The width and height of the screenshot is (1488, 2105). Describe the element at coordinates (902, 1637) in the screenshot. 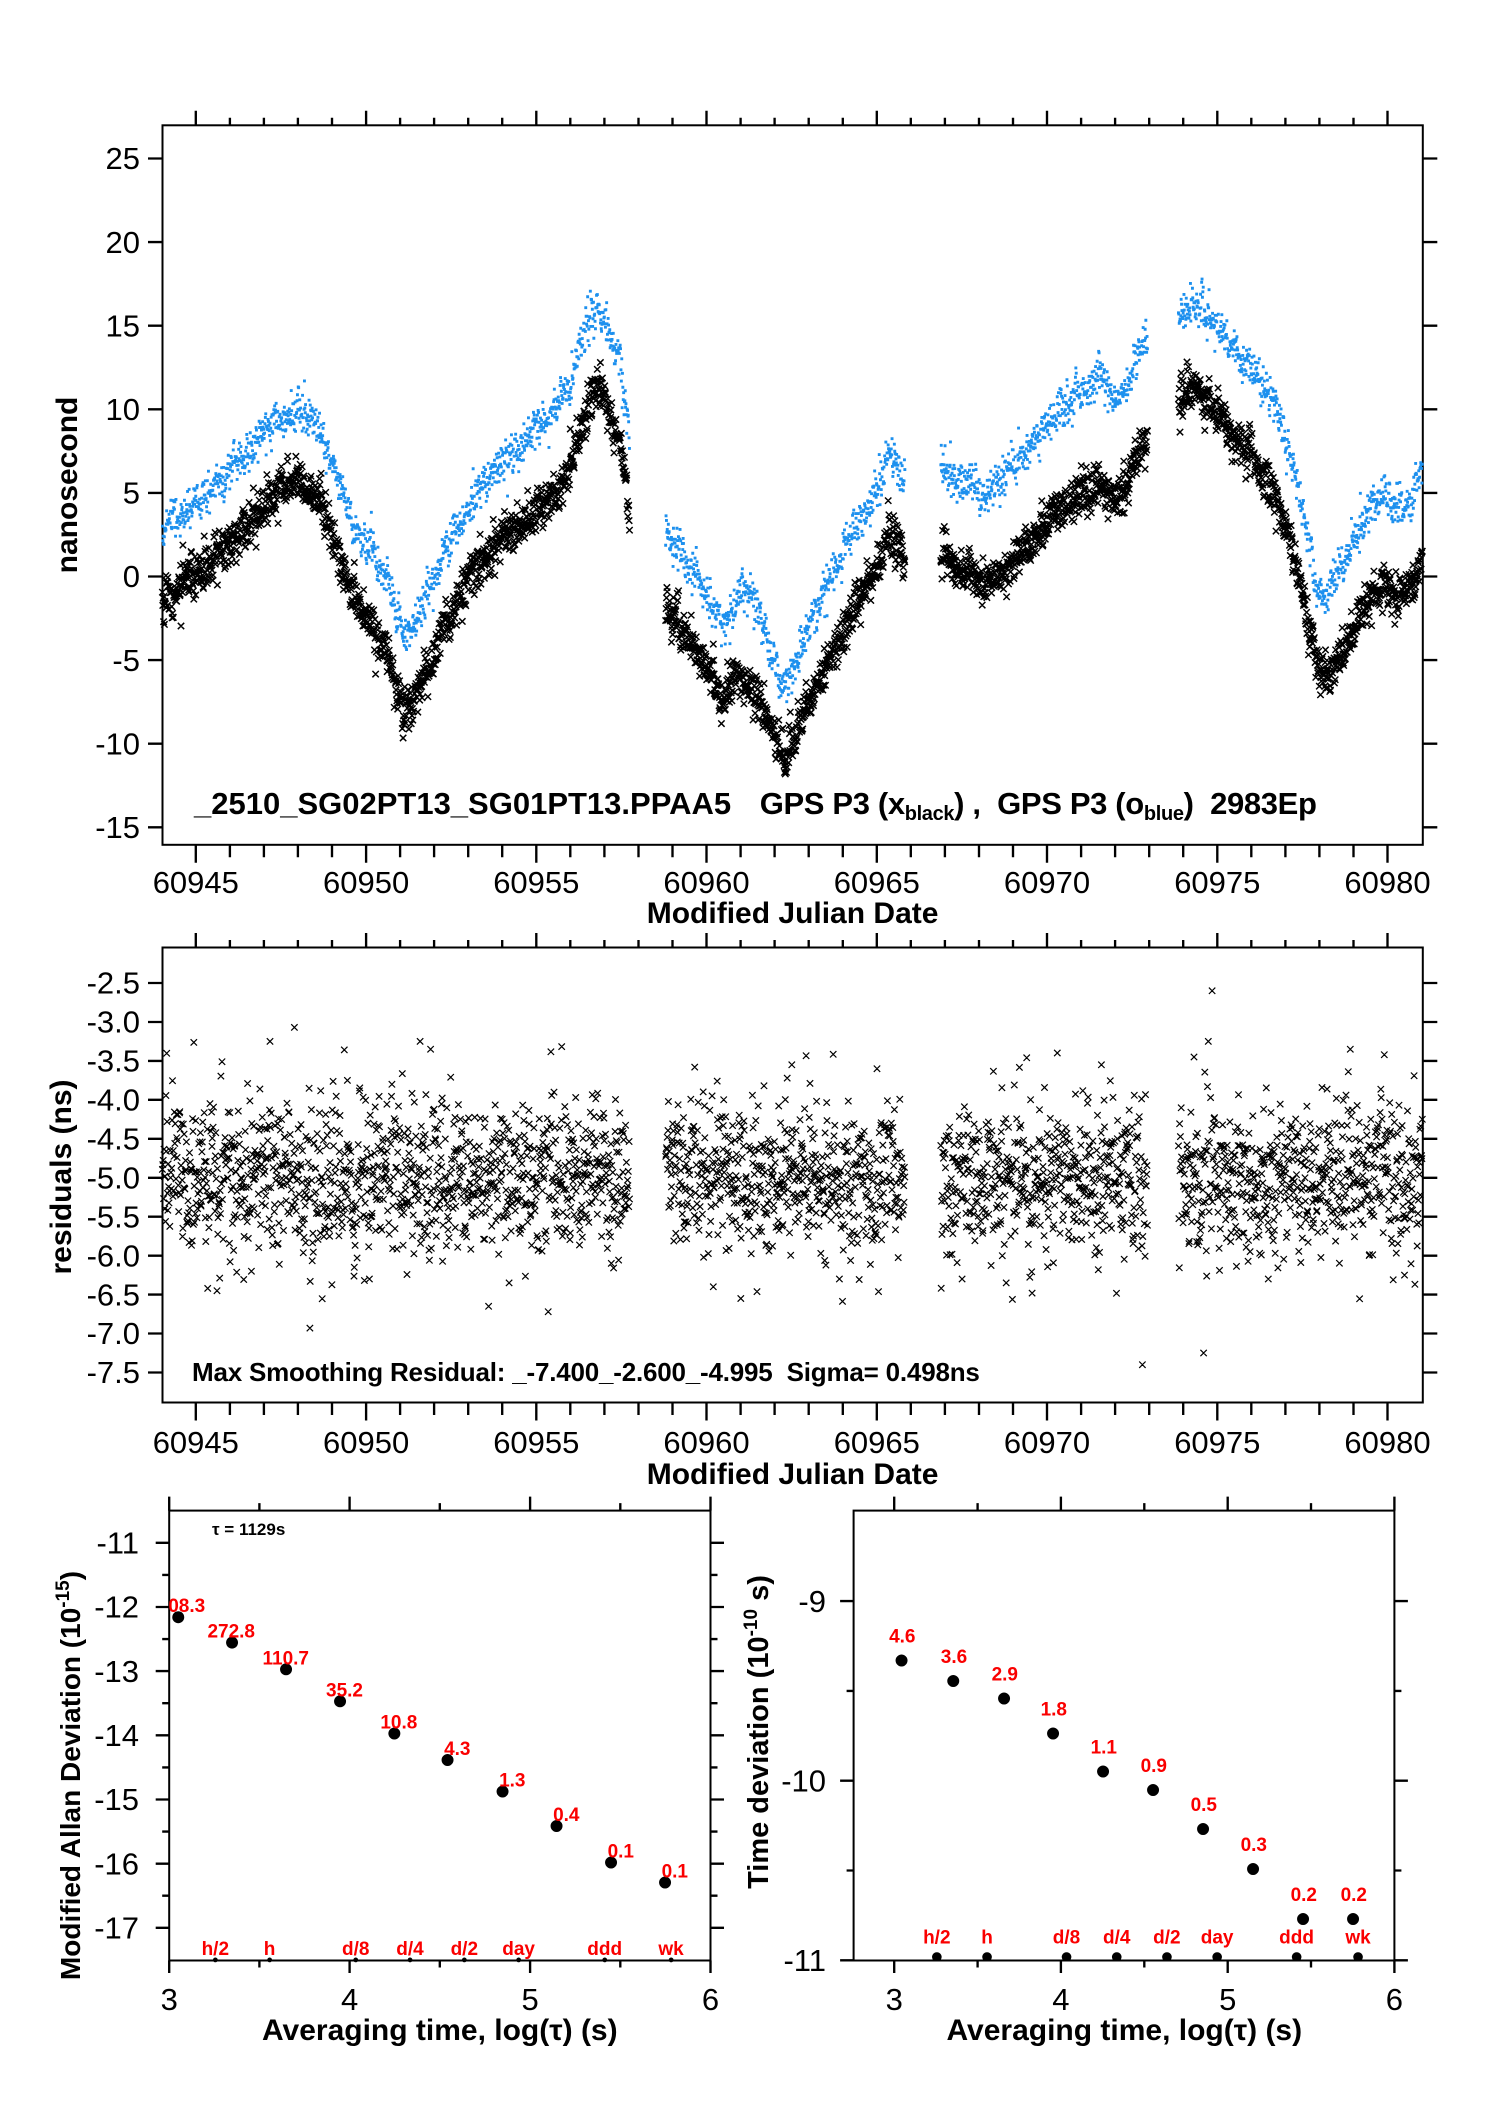

I see `svg-text: 4.6` at that location.